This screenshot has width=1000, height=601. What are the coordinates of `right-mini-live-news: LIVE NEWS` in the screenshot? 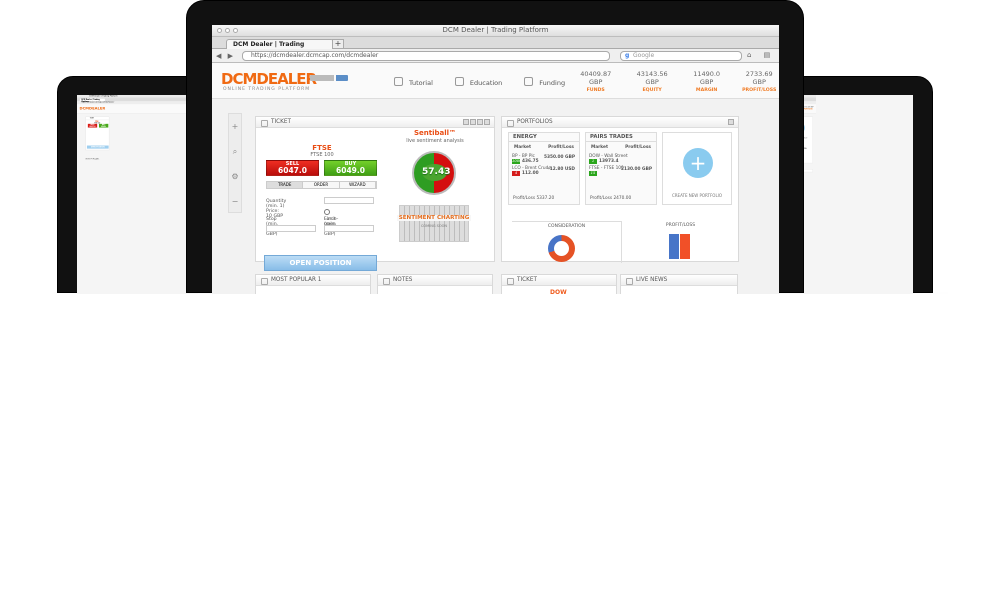 It's located at (808, 171).